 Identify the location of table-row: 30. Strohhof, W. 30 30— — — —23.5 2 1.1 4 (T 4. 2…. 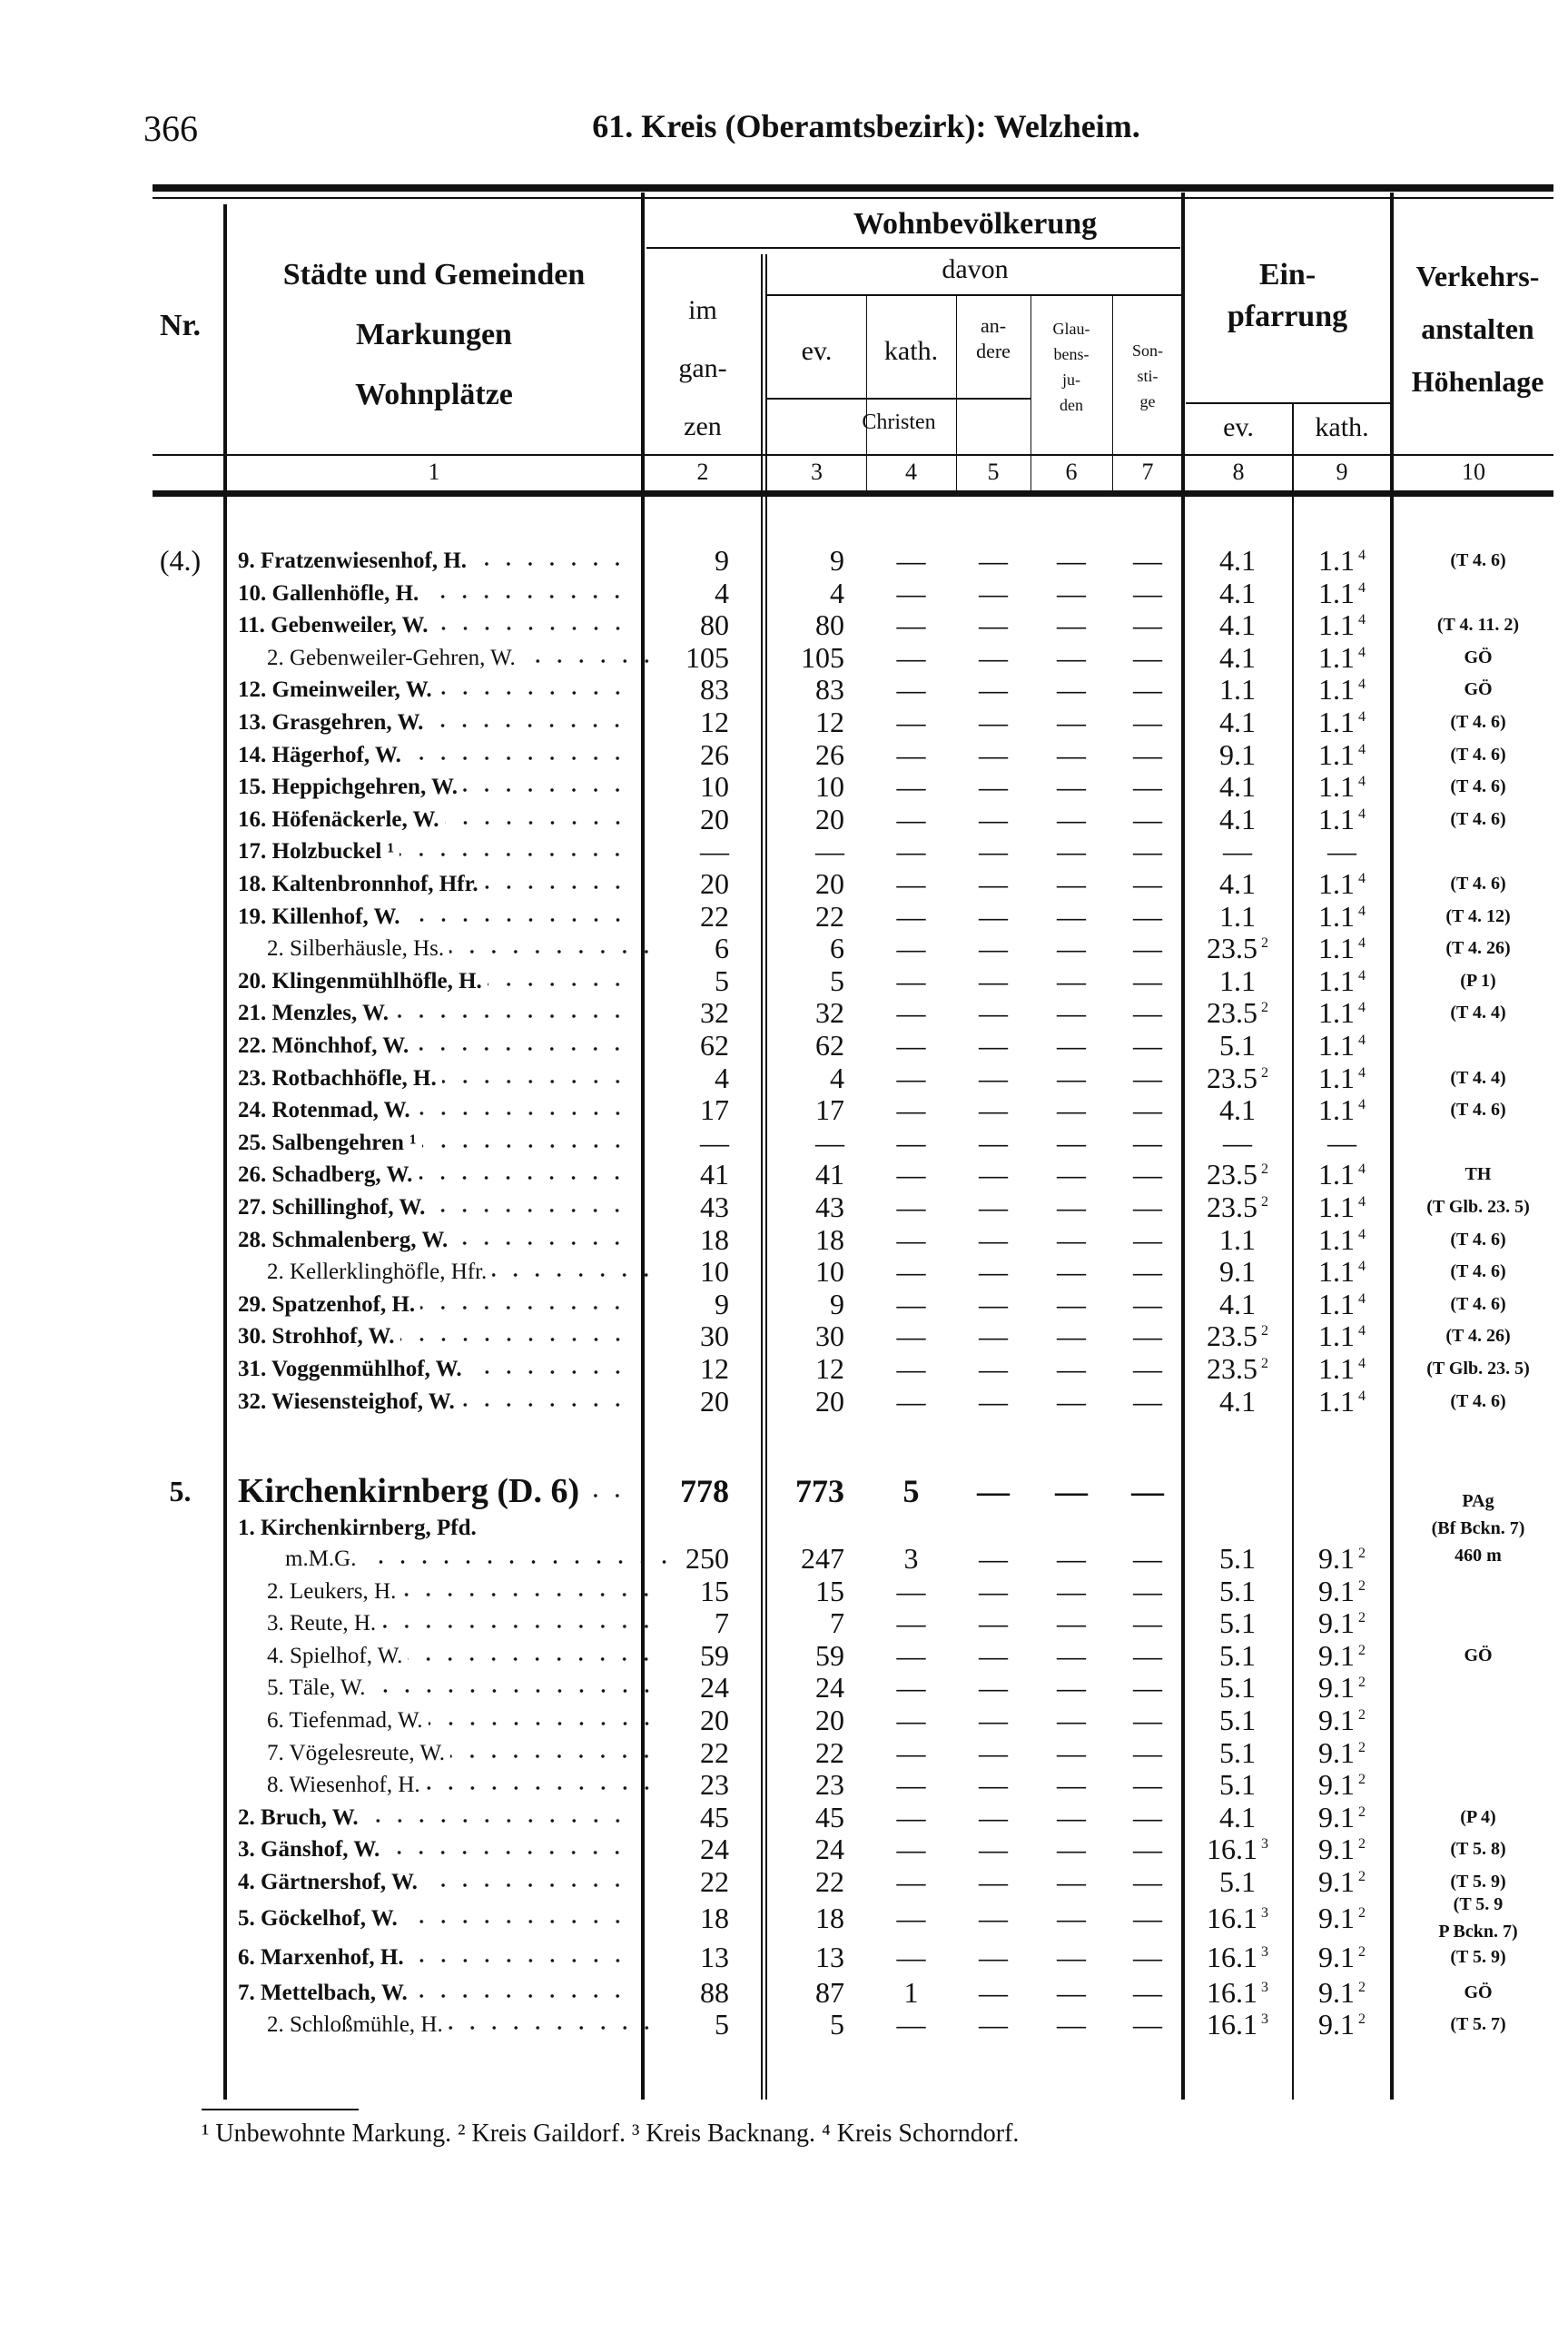
(784, 1337).